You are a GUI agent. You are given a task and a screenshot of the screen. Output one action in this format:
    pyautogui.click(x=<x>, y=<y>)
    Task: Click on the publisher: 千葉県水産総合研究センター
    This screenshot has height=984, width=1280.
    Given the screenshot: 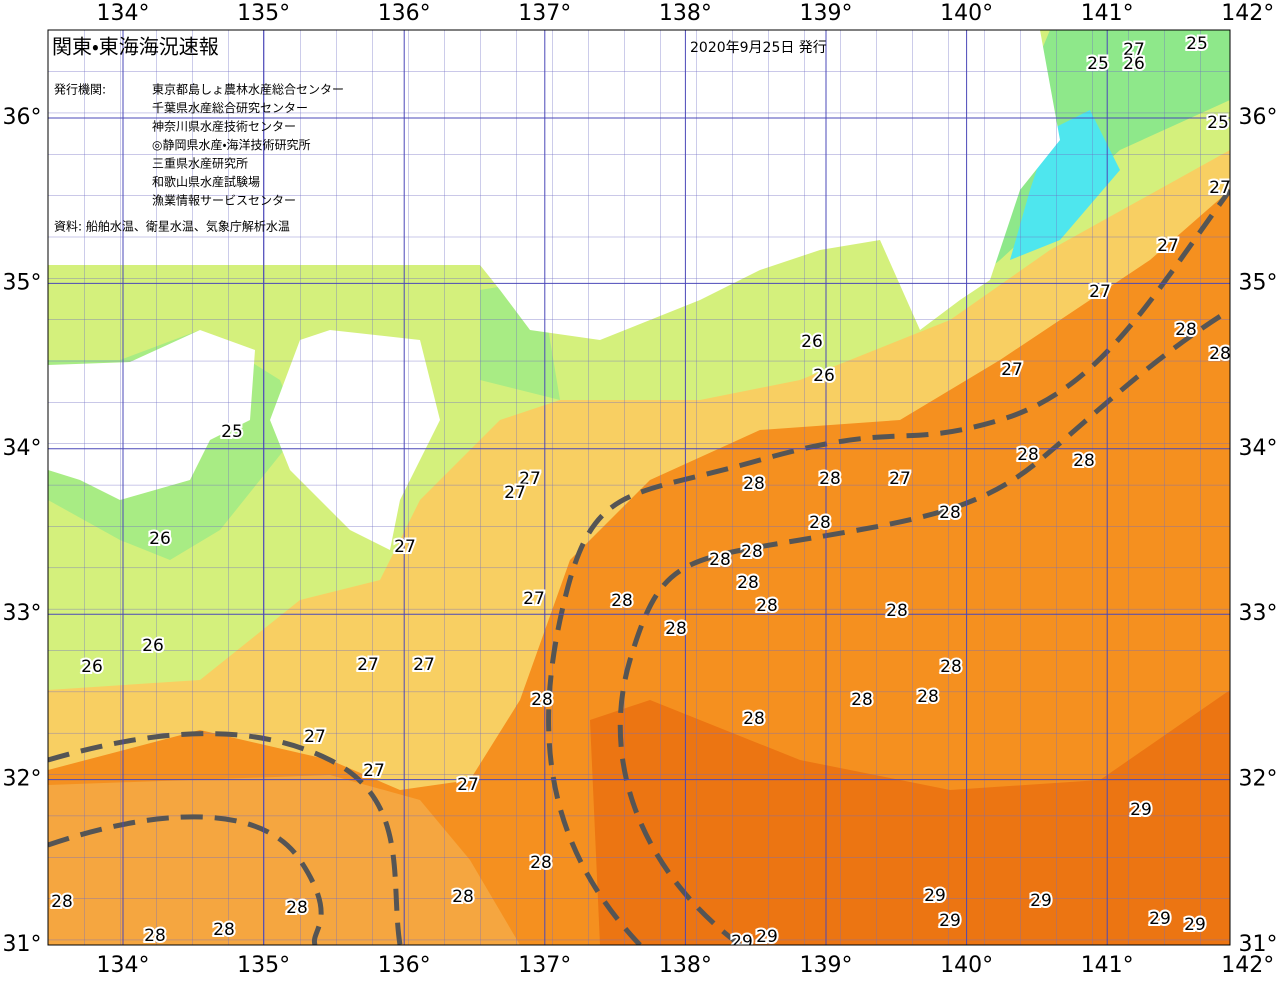 What is the action you would take?
    pyautogui.click(x=230, y=107)
    